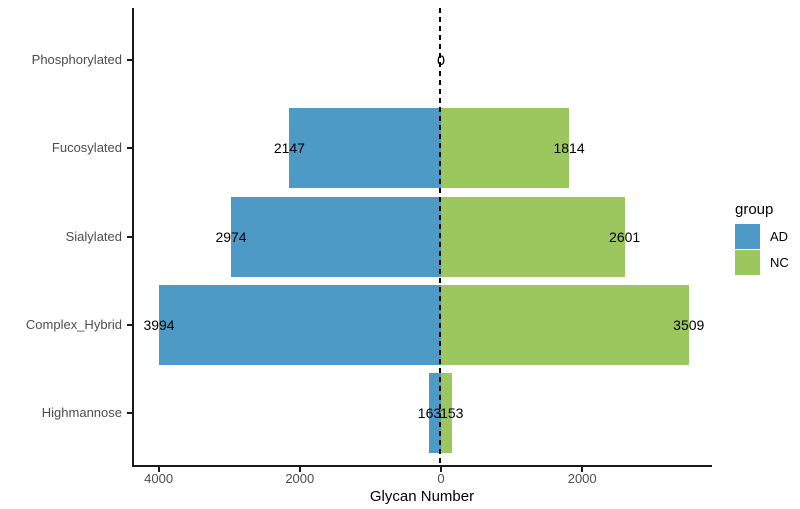 Image resolution: width=800 pixels, height=509 pixels. What do you see at coordinates (754, 209) in the screenshot?
I see `legend-title: group` at bounding box center [754, 209].